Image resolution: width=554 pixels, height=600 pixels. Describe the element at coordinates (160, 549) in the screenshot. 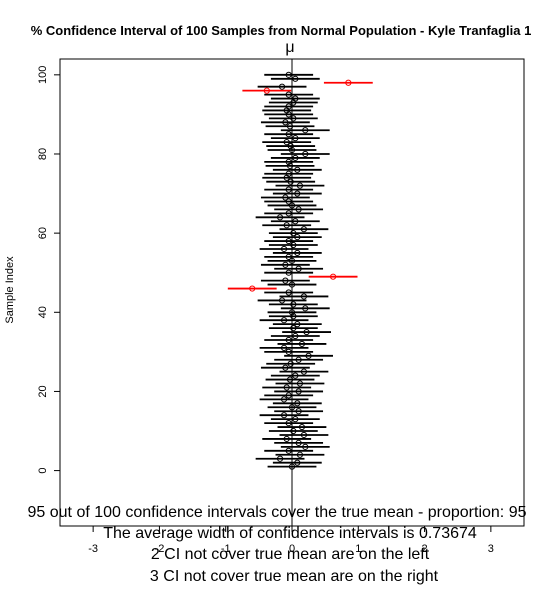

I see `x-tick-label--2: -2` at that location.